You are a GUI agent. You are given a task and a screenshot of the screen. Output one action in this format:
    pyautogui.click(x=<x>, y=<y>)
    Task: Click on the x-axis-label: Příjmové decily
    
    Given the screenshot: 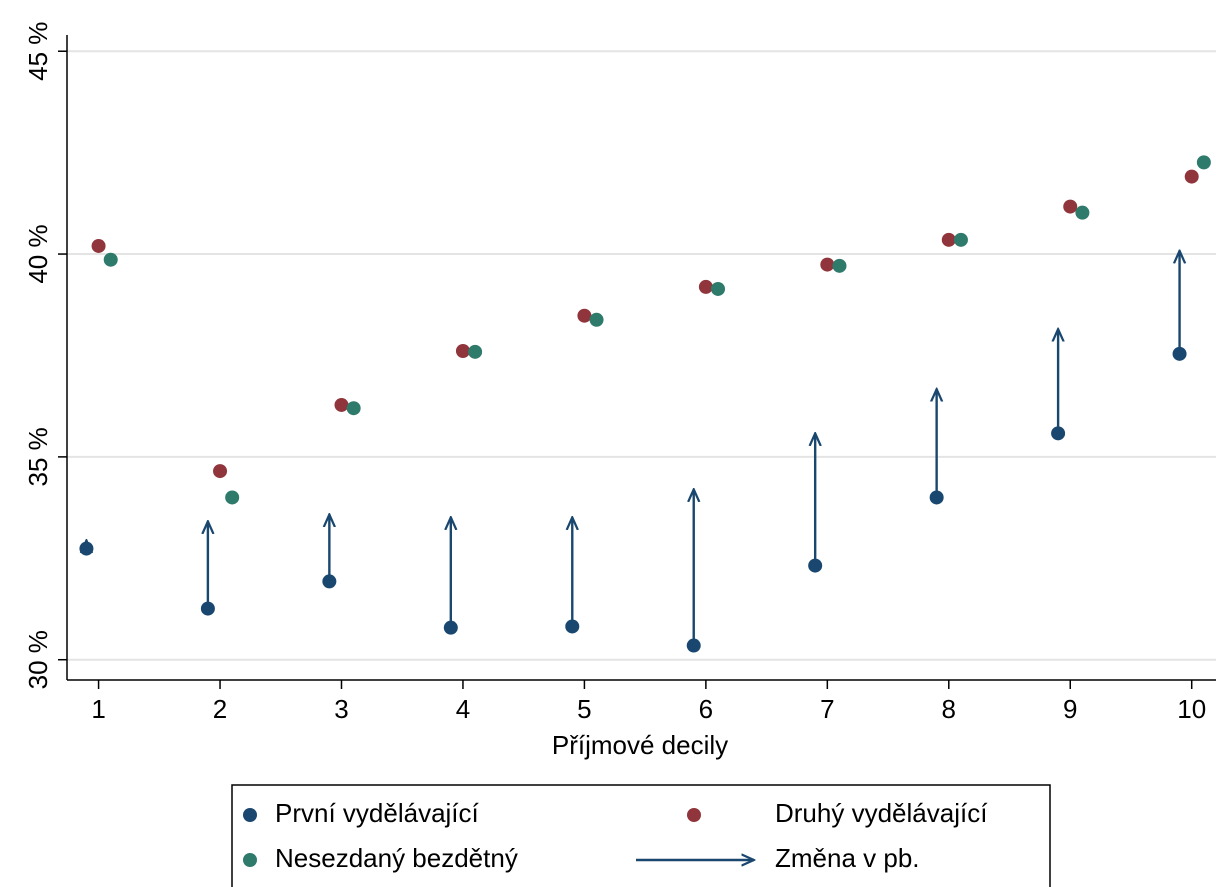 What is the action you would take?
    pyautogui.click(x=640, y=745)
    